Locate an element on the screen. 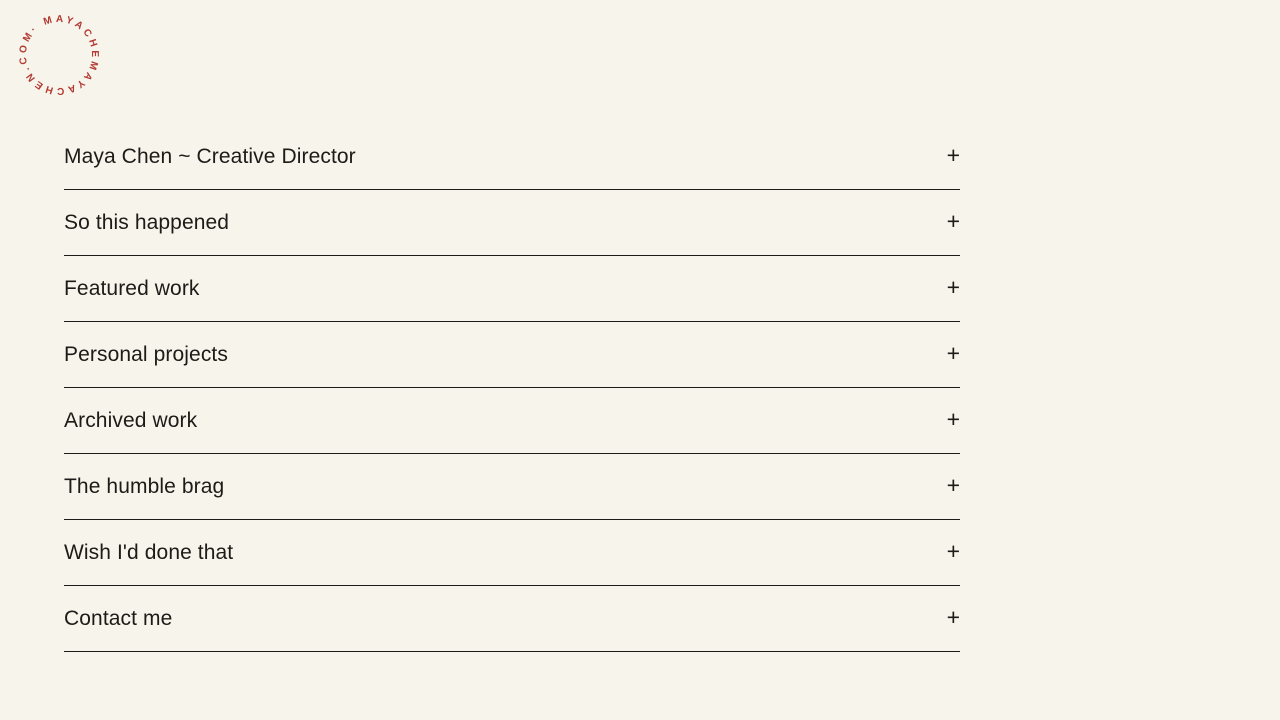 This screenshot has height=720, width=1280. accordion-item-label: Featured work is located at coordinates (132, 288).